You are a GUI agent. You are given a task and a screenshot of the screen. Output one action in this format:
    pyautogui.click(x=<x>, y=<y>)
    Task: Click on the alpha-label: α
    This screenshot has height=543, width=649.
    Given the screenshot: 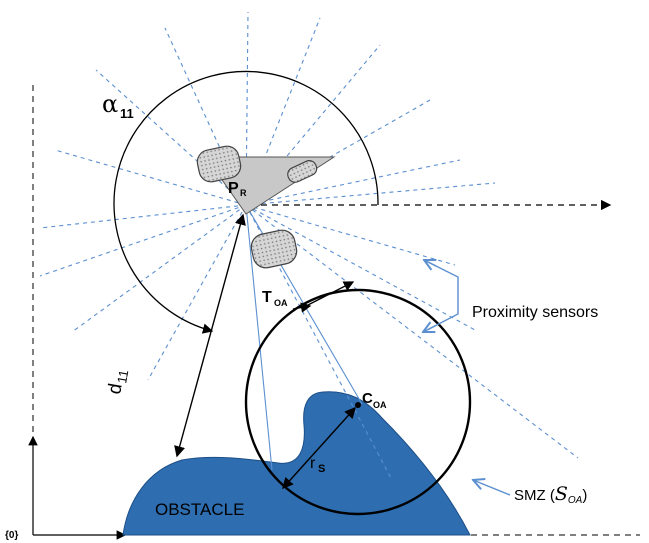 What is the action you would take?
    pyautogui.click(x=110, y=104)
    